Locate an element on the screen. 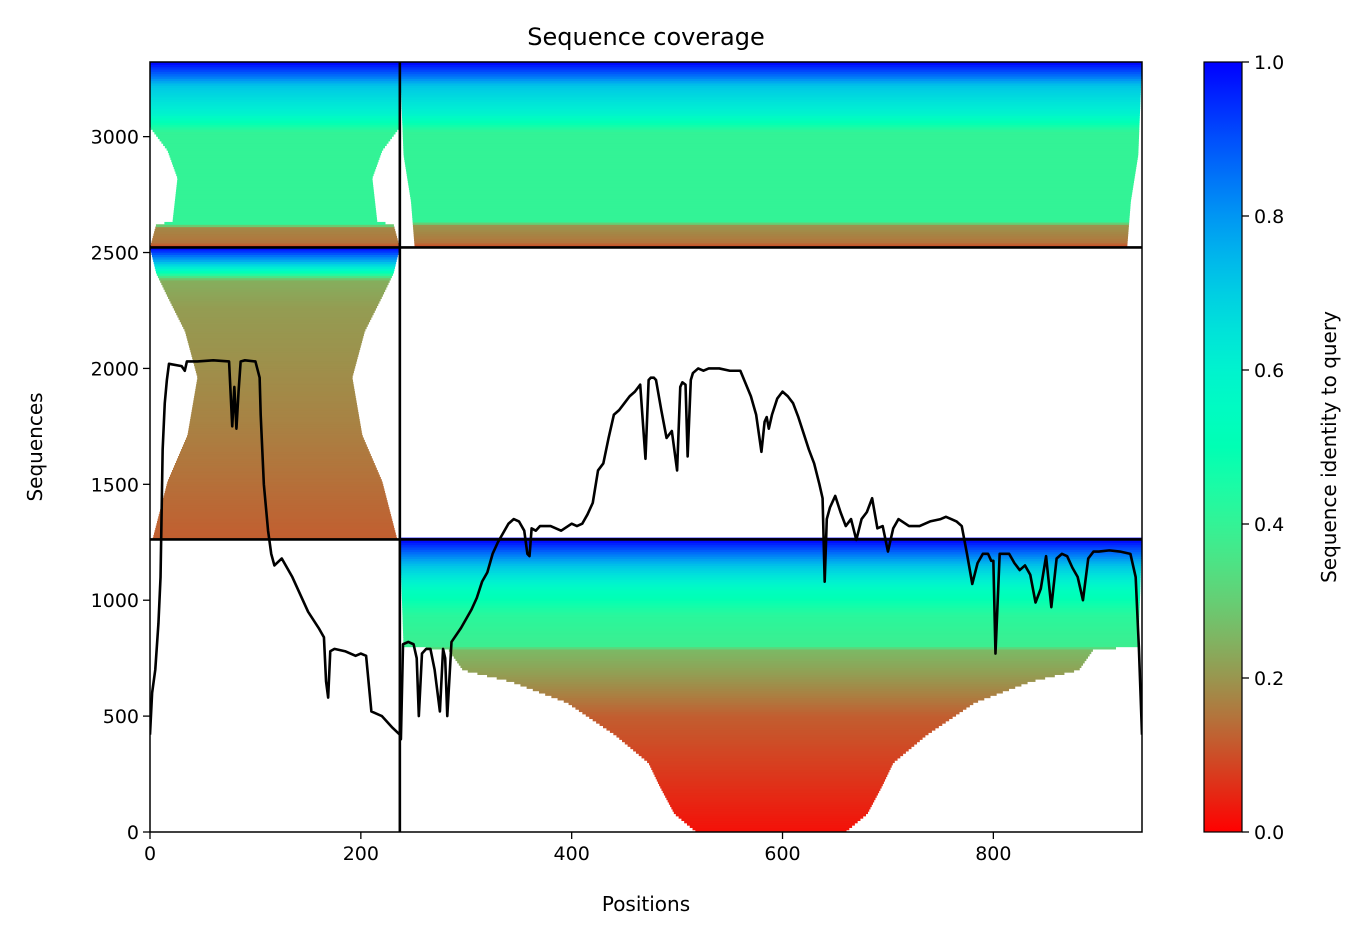  chain2-paired-block is located at coordinates (770, 155).